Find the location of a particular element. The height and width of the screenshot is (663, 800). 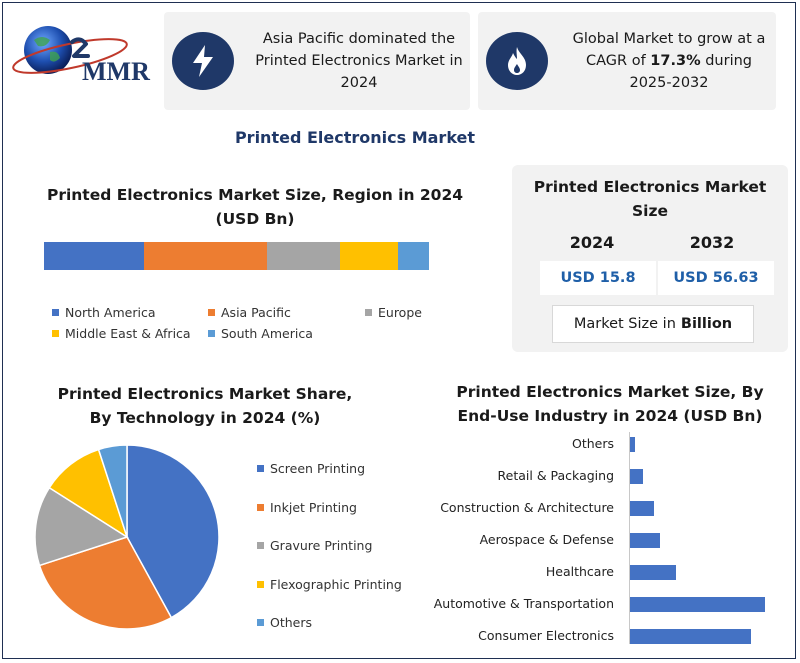

region-segment-asia-pacific is located at coordinates (206, 256).